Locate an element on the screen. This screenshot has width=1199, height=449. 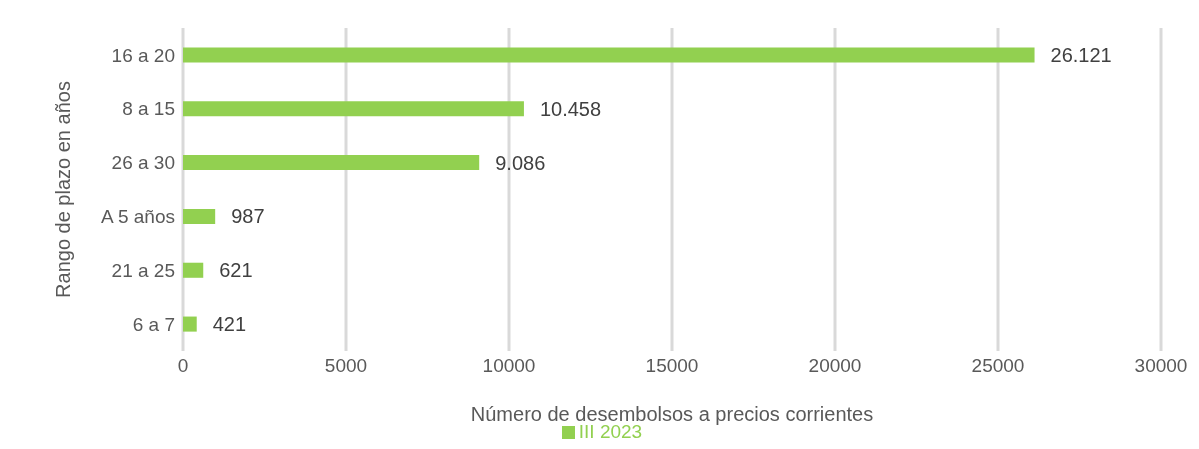
y-tick-label: 6 a 7 is located at coordinates (153, 324).